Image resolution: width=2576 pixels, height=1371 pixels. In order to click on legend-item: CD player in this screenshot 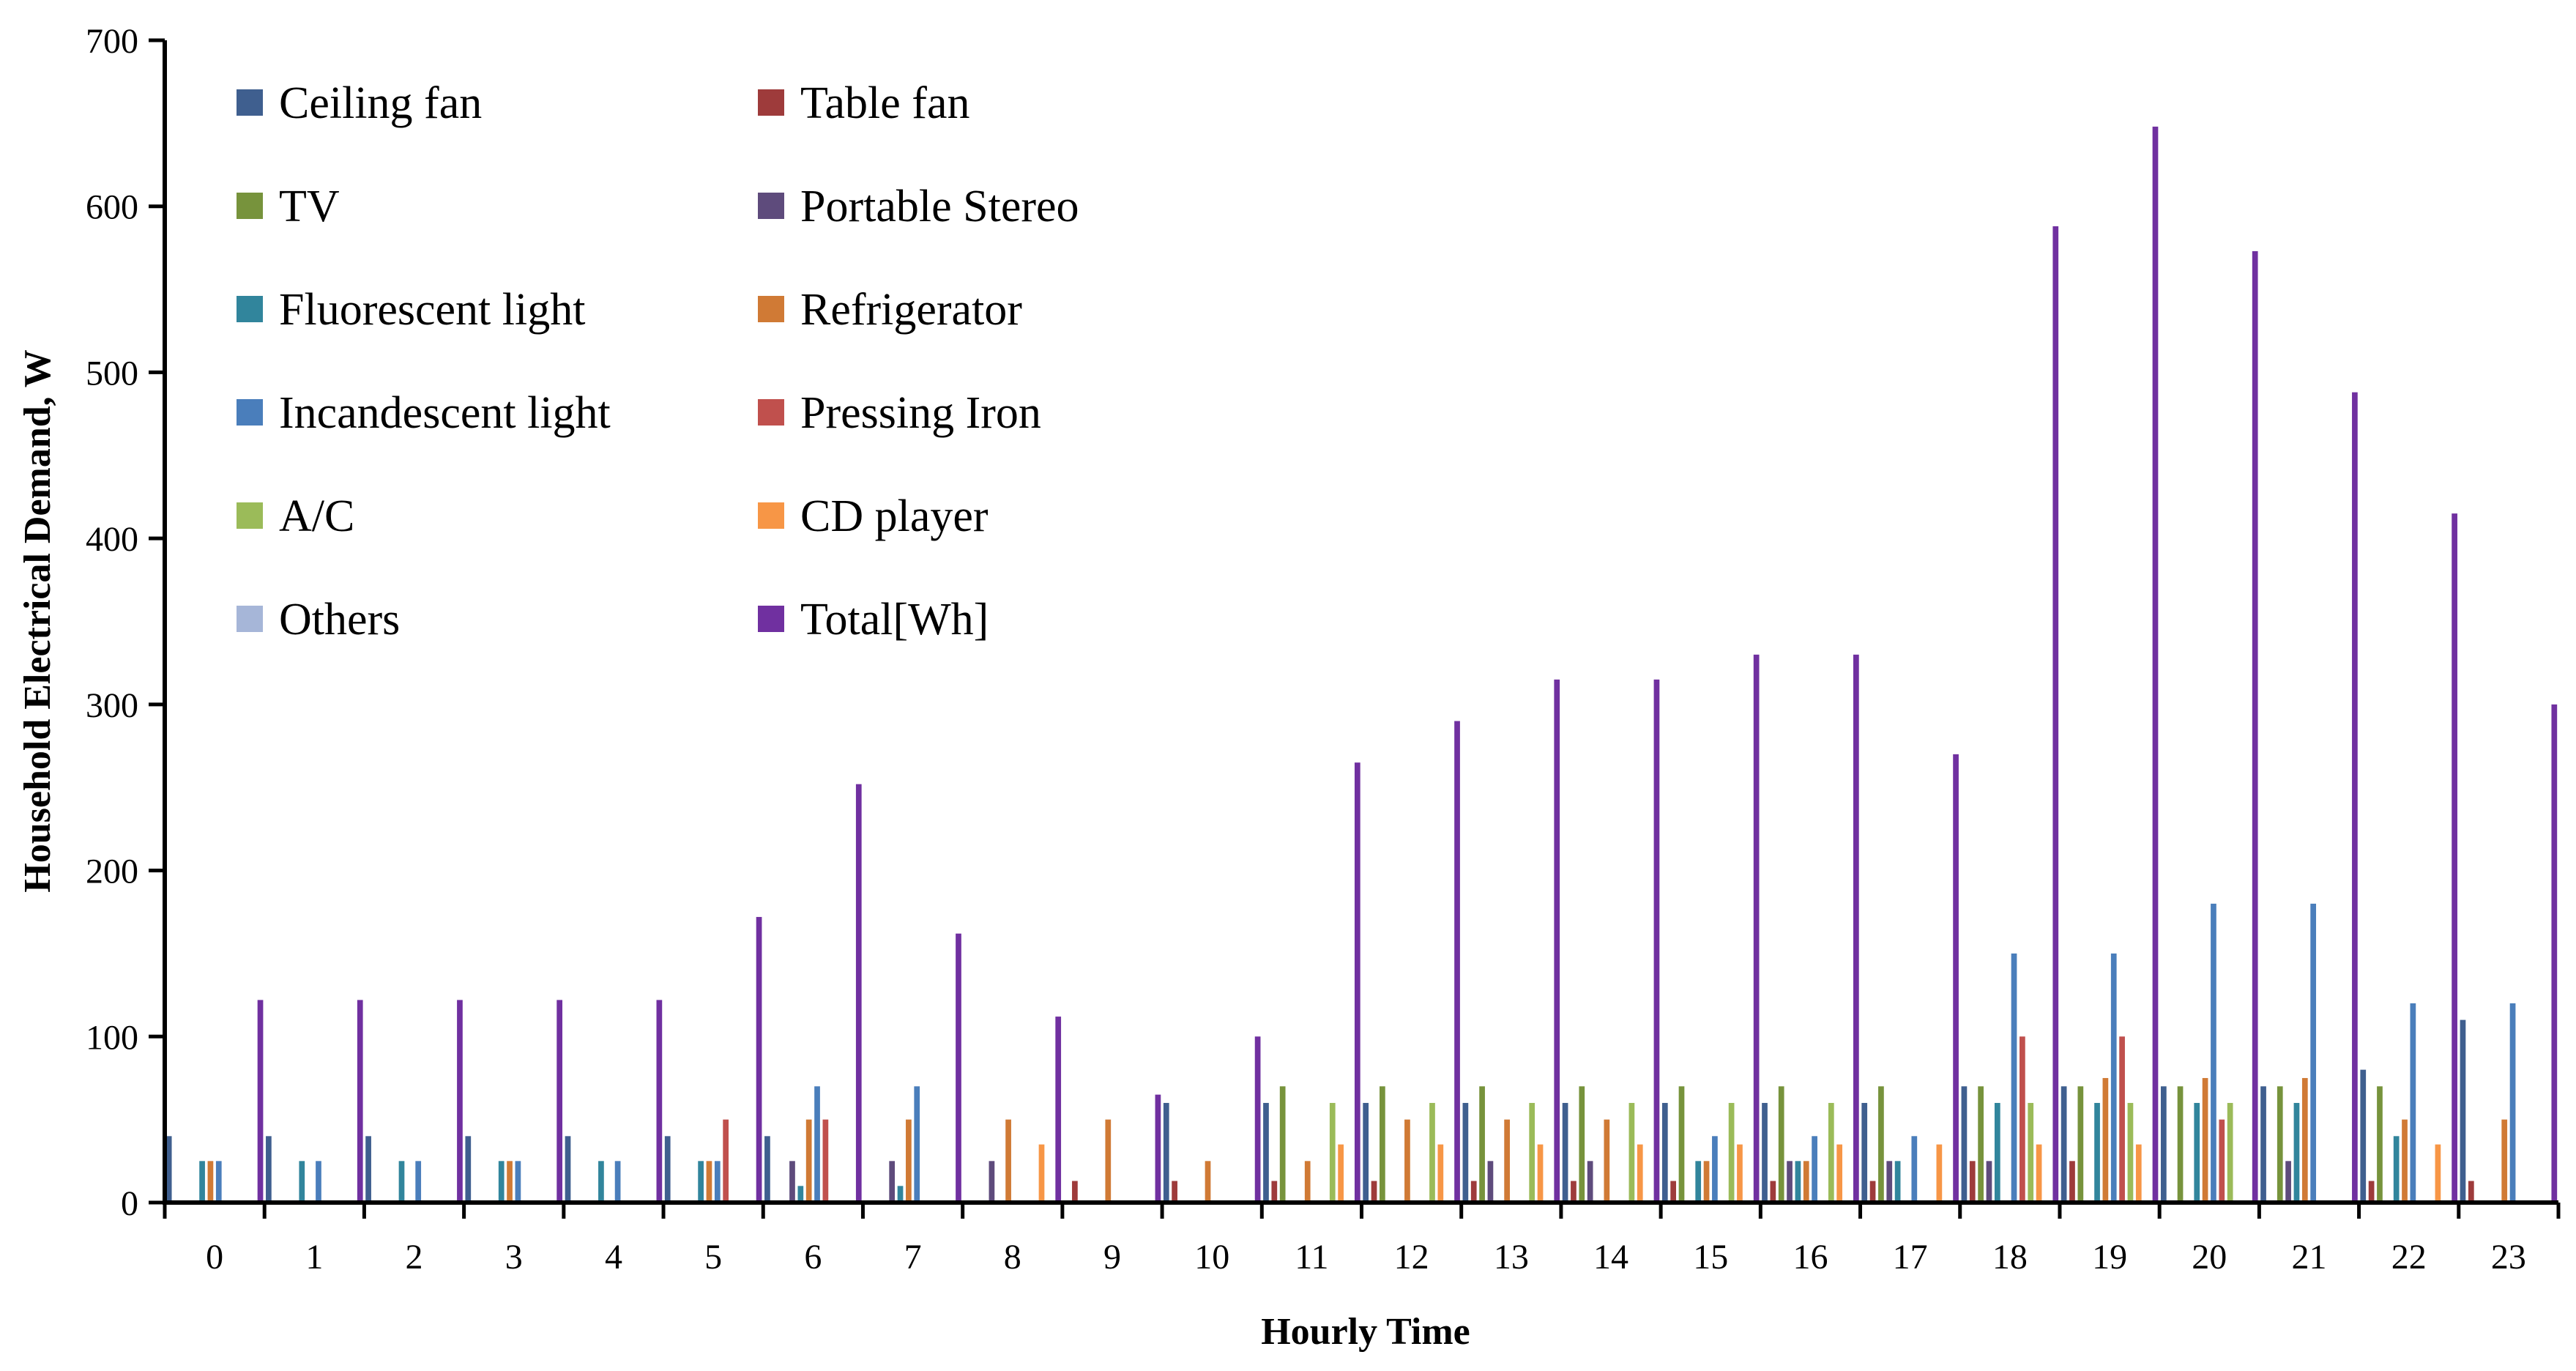, I will do `click(873, 516)`.